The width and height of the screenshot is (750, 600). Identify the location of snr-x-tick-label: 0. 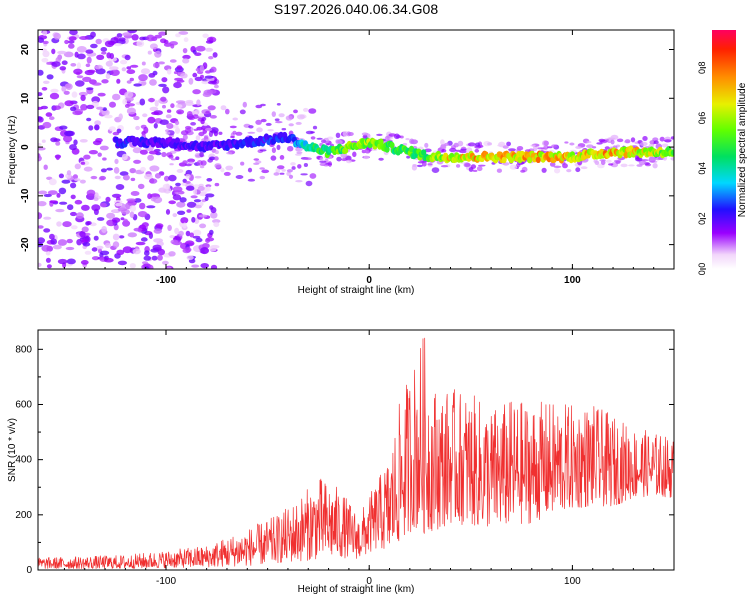
(369, 581).